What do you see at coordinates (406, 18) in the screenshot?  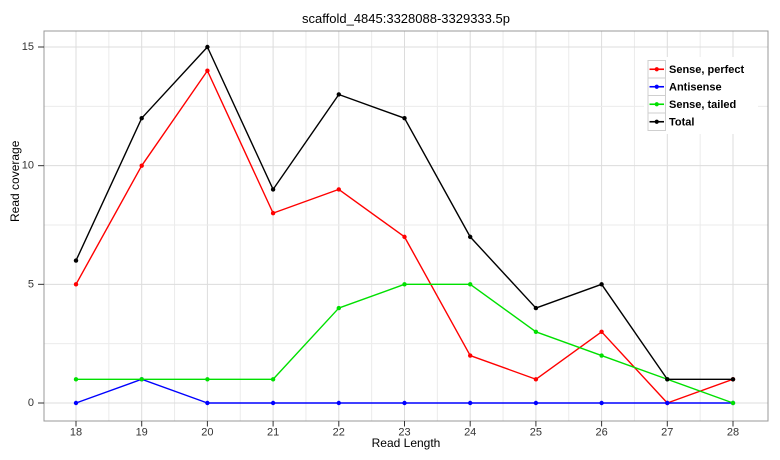 I see `chart-title: scaffold_4845:3328088-3329333.5p` at bounding box center [406, 18].